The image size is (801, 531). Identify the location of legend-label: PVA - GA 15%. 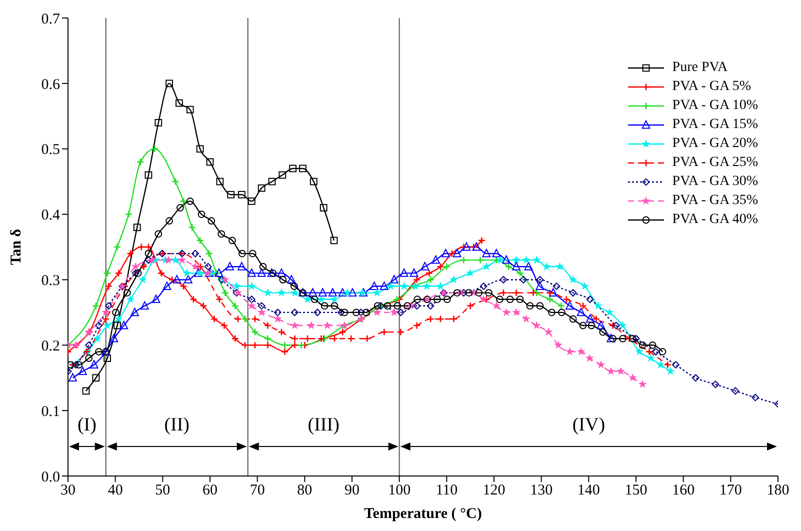
(715, 125).